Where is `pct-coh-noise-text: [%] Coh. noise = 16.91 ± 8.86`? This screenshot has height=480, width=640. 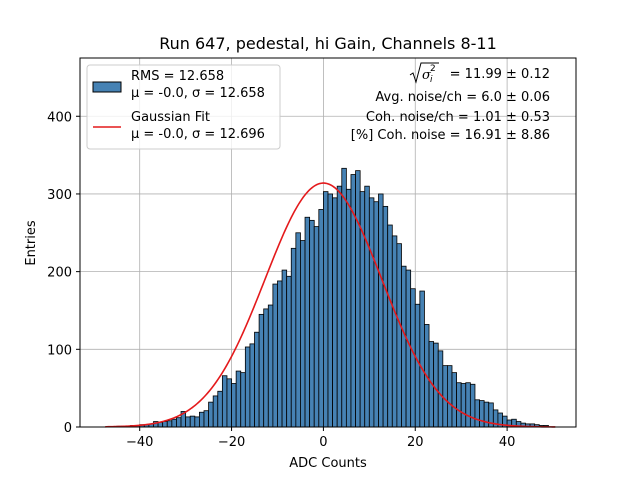
pct-coh-noise-text: [%] Coh. noise = 16.91 ± 8.86 is located at coordinates (450, 135).